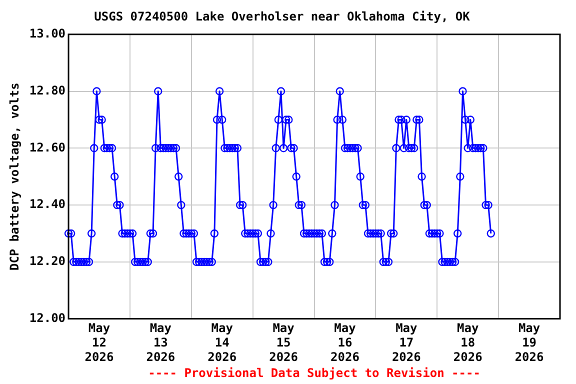  I want to click on x-tick-label: May 16 2026, so click(345, 342).